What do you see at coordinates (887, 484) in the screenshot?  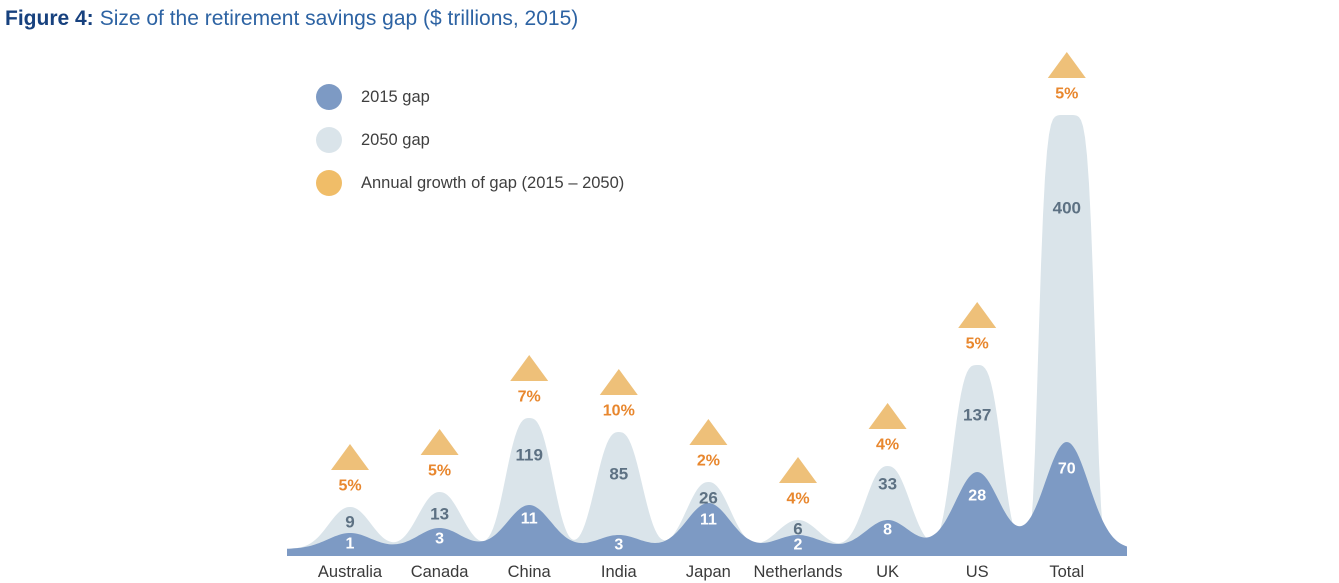 I see `value-label-2050: 33` at bounding box center [887, 484].